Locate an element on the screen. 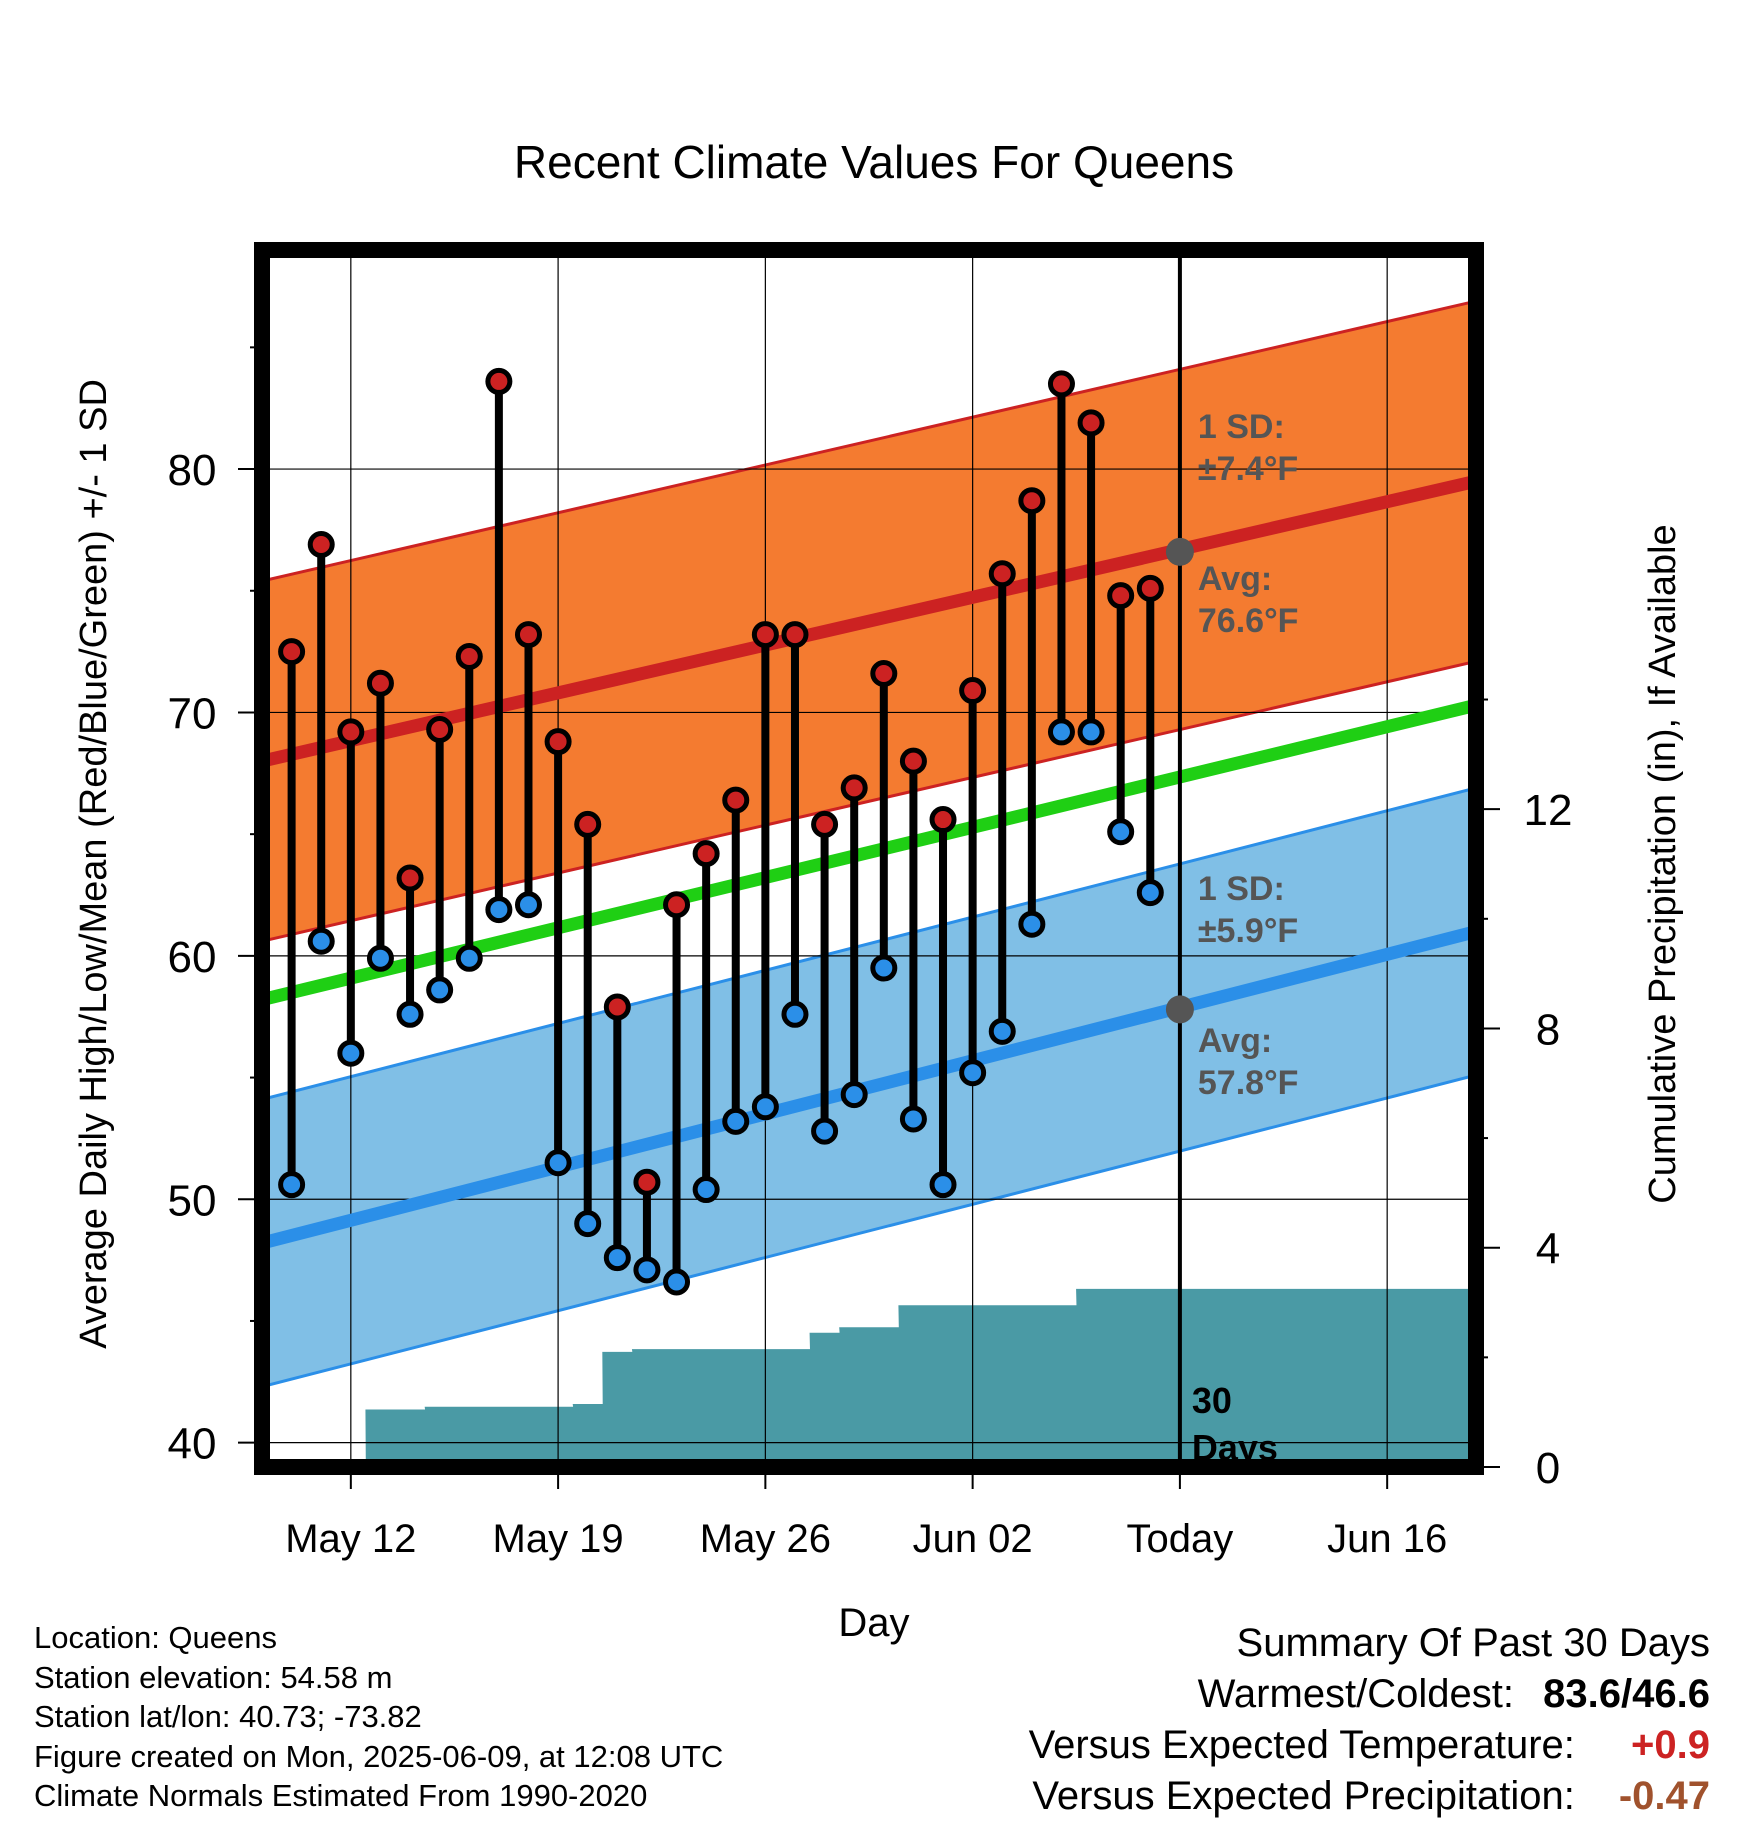 The image size is (1748, 1828). x-tick-label: Today is located at coordinates (1180, 1539).